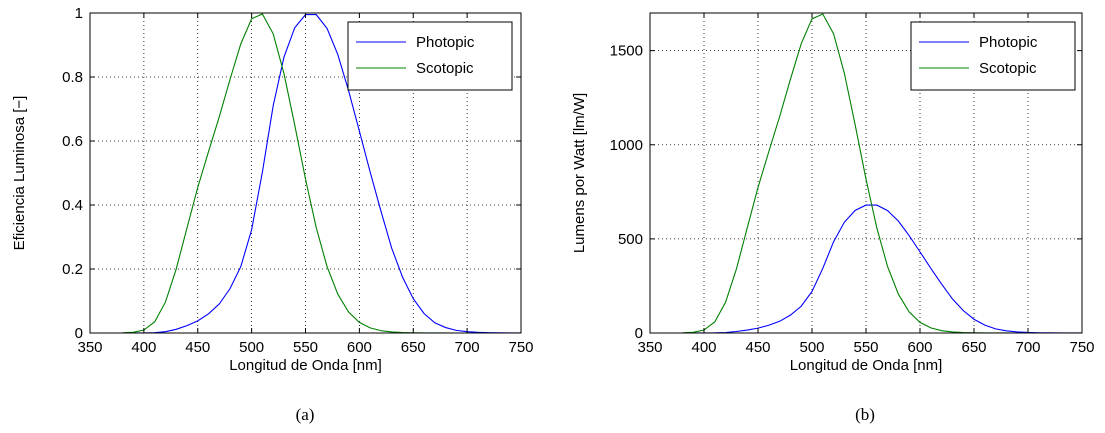 This screenshot has width=1105, height=433. Describe the element at coordinates (19, 173) in the screenshot. I see `y-axis-label: Eficiencia Luminosa [−]` at that location.